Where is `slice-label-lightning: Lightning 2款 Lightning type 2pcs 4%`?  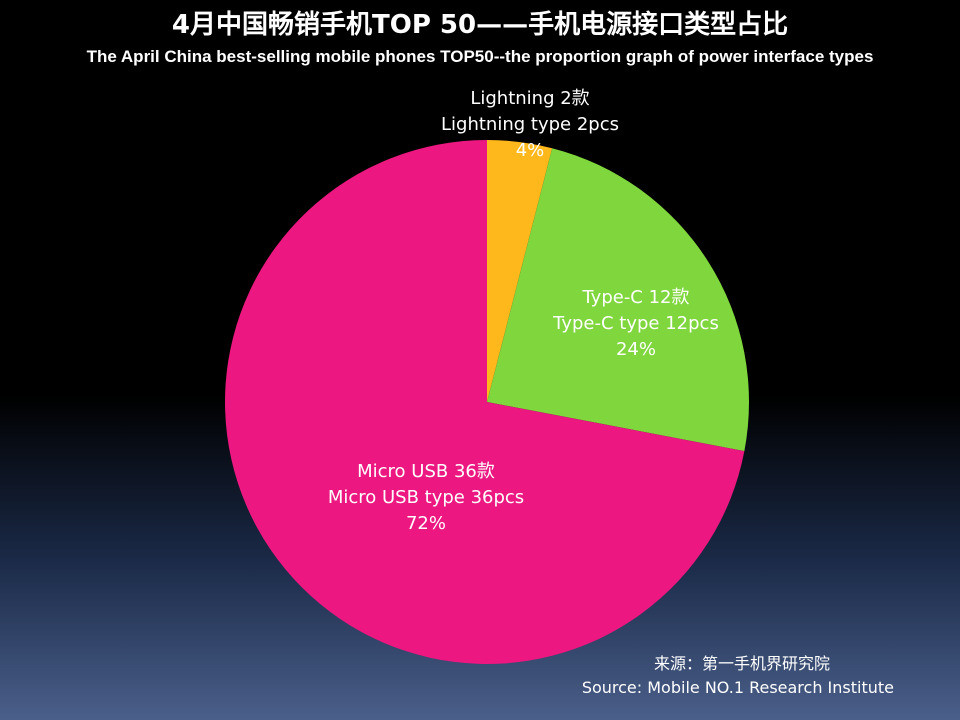
slice-label-lightning: Lightning 2款 Lightning type 2pcs 4% is located at coordinates (530, 124).